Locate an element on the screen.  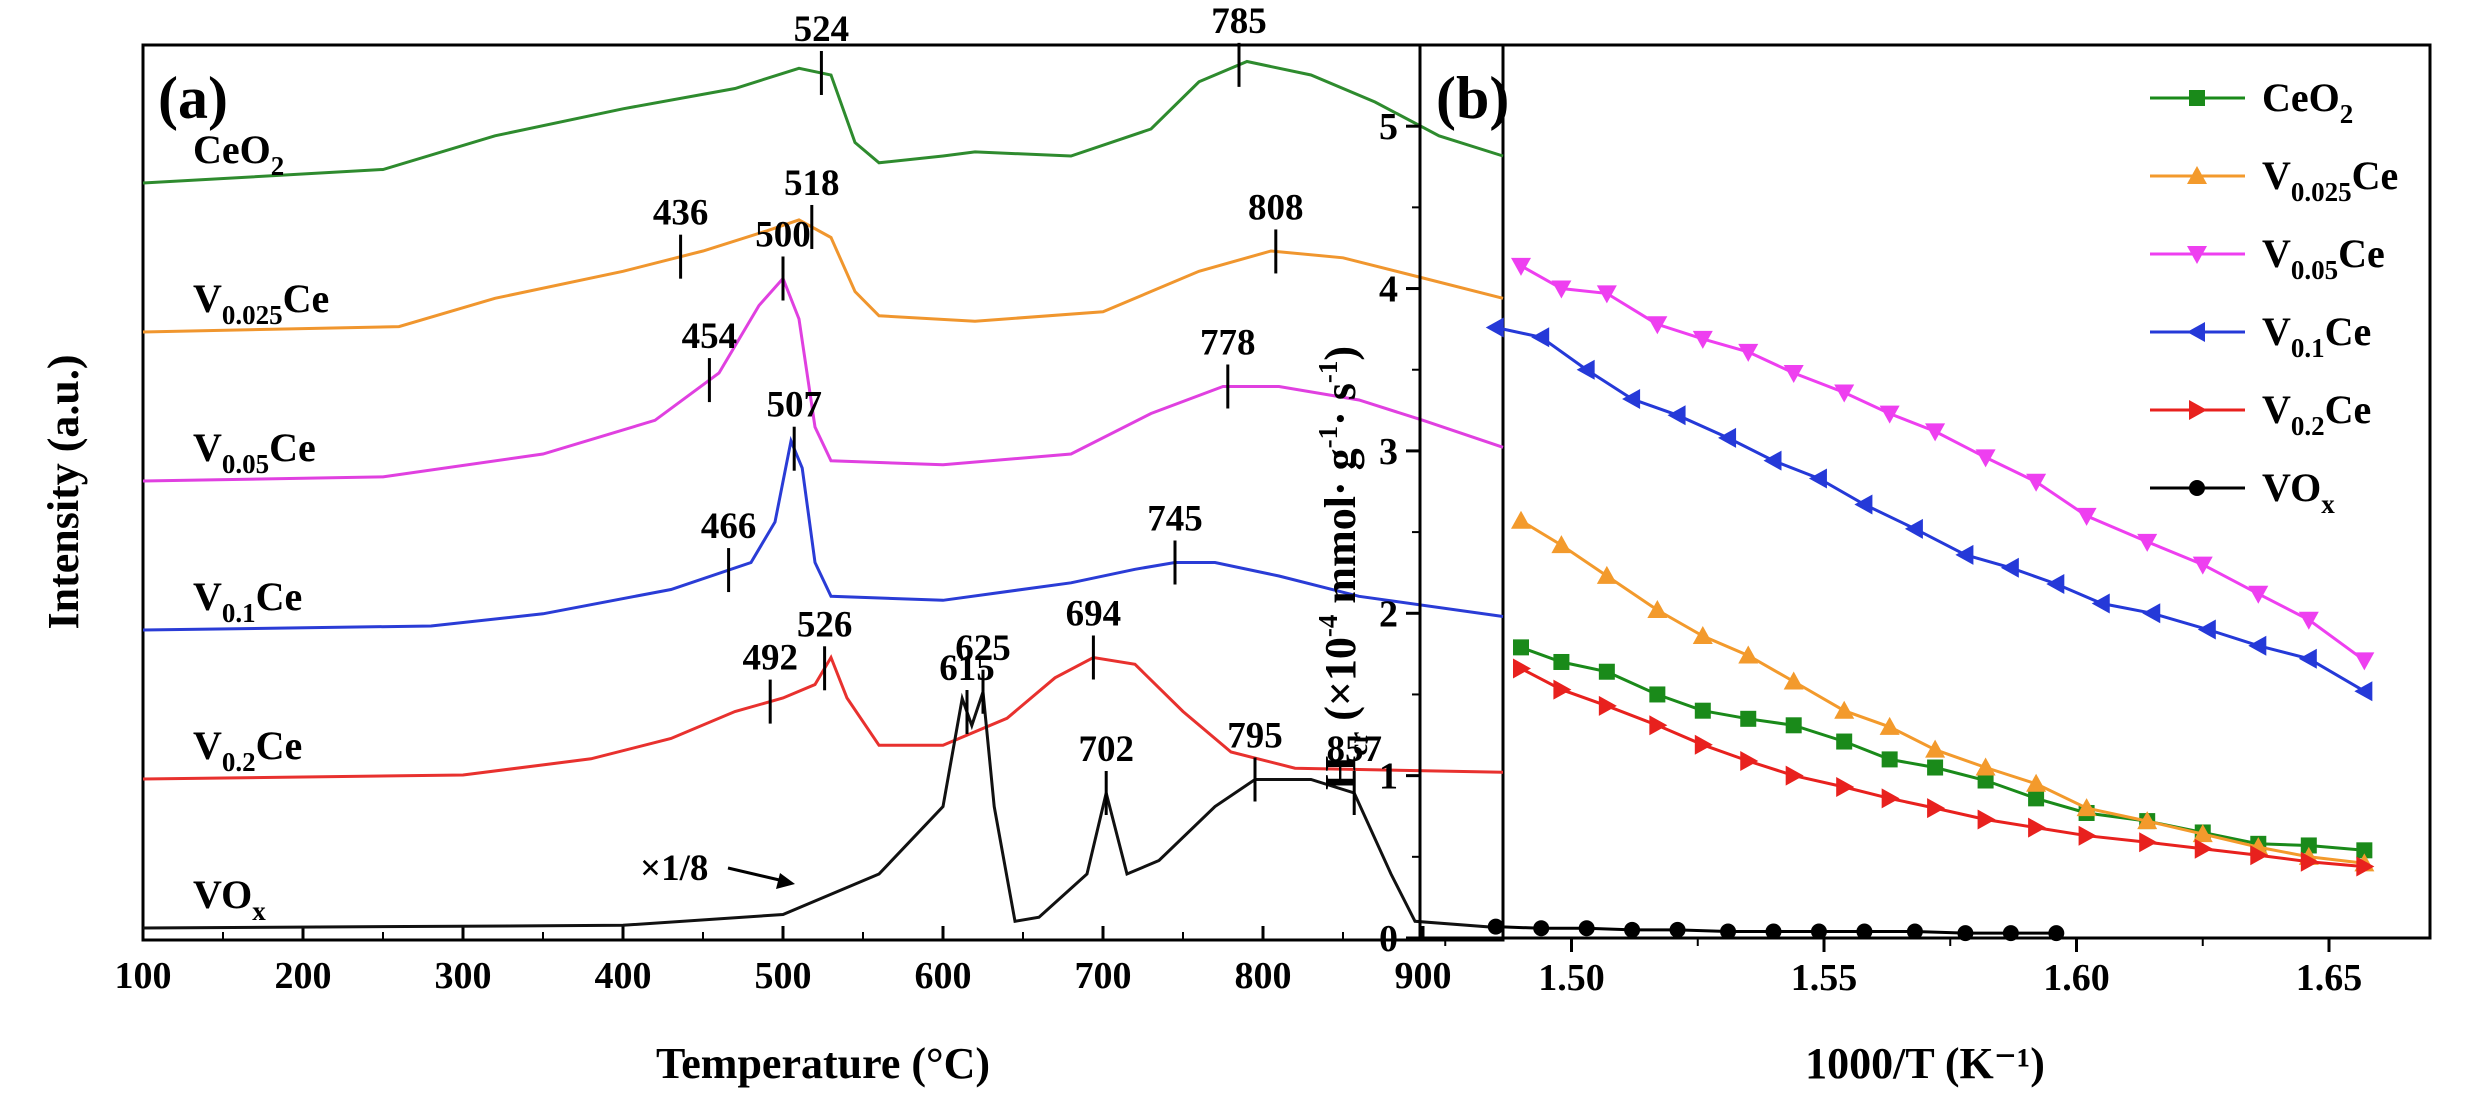
legend-label-V0.025Ce: V0.025Ce is located at coordinates (2330, 180).